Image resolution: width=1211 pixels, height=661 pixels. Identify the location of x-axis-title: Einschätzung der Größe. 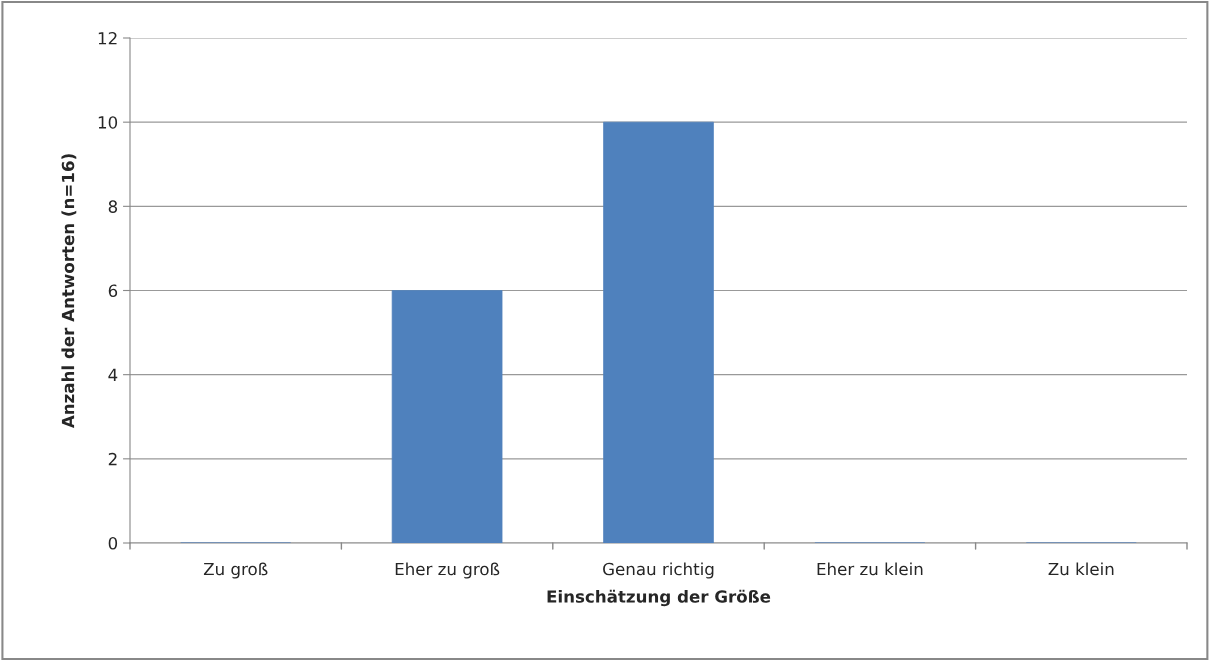
(659, 598).